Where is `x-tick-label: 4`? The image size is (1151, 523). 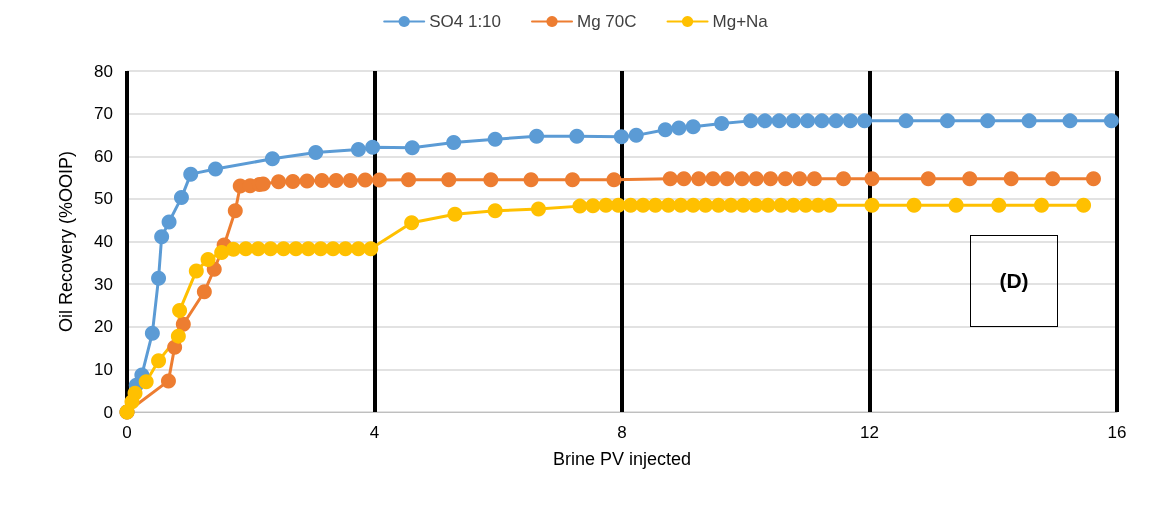 x-tick-label: 4 is located at coordinates (374, 432).